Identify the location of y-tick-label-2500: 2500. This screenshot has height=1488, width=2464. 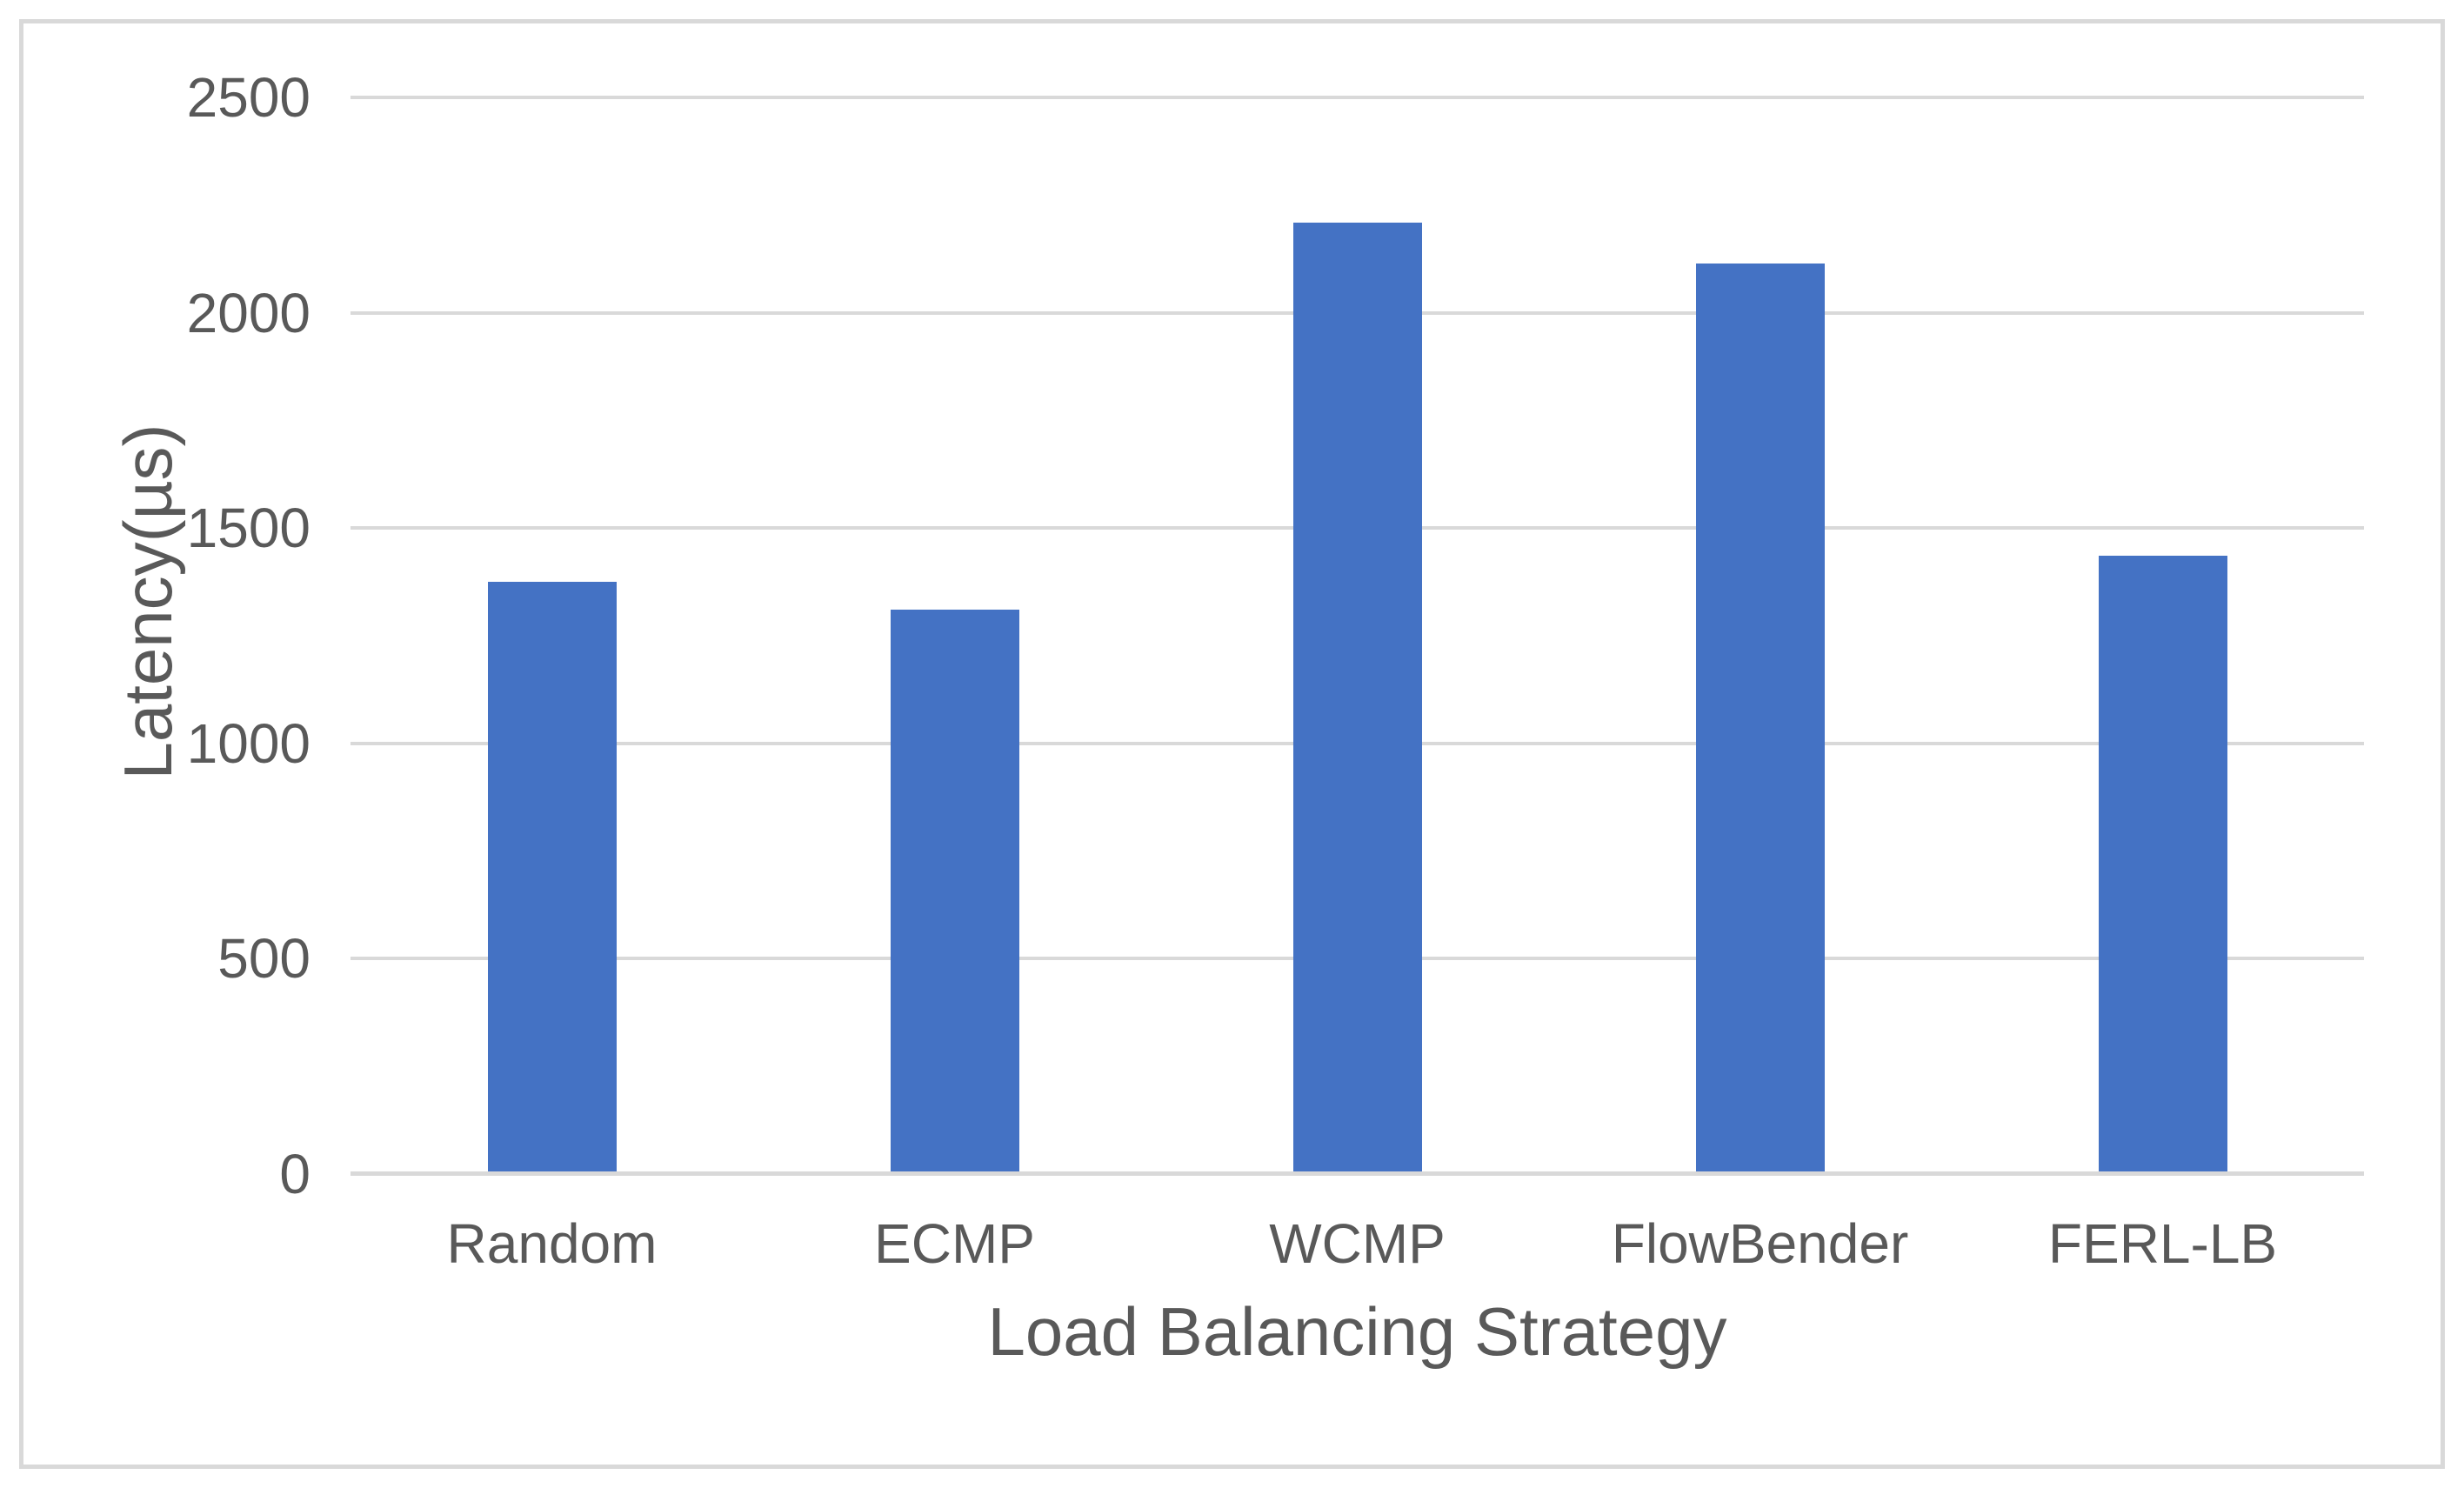
(248, 97).